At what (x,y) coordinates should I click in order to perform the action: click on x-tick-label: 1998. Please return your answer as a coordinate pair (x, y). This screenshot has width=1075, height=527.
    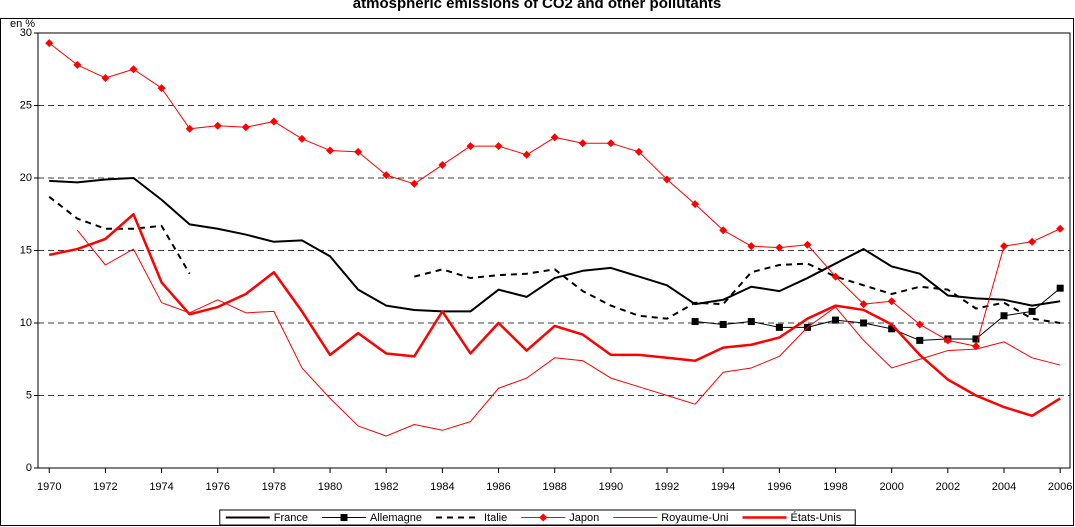
    Looking at the image, I should click on (835, 487).